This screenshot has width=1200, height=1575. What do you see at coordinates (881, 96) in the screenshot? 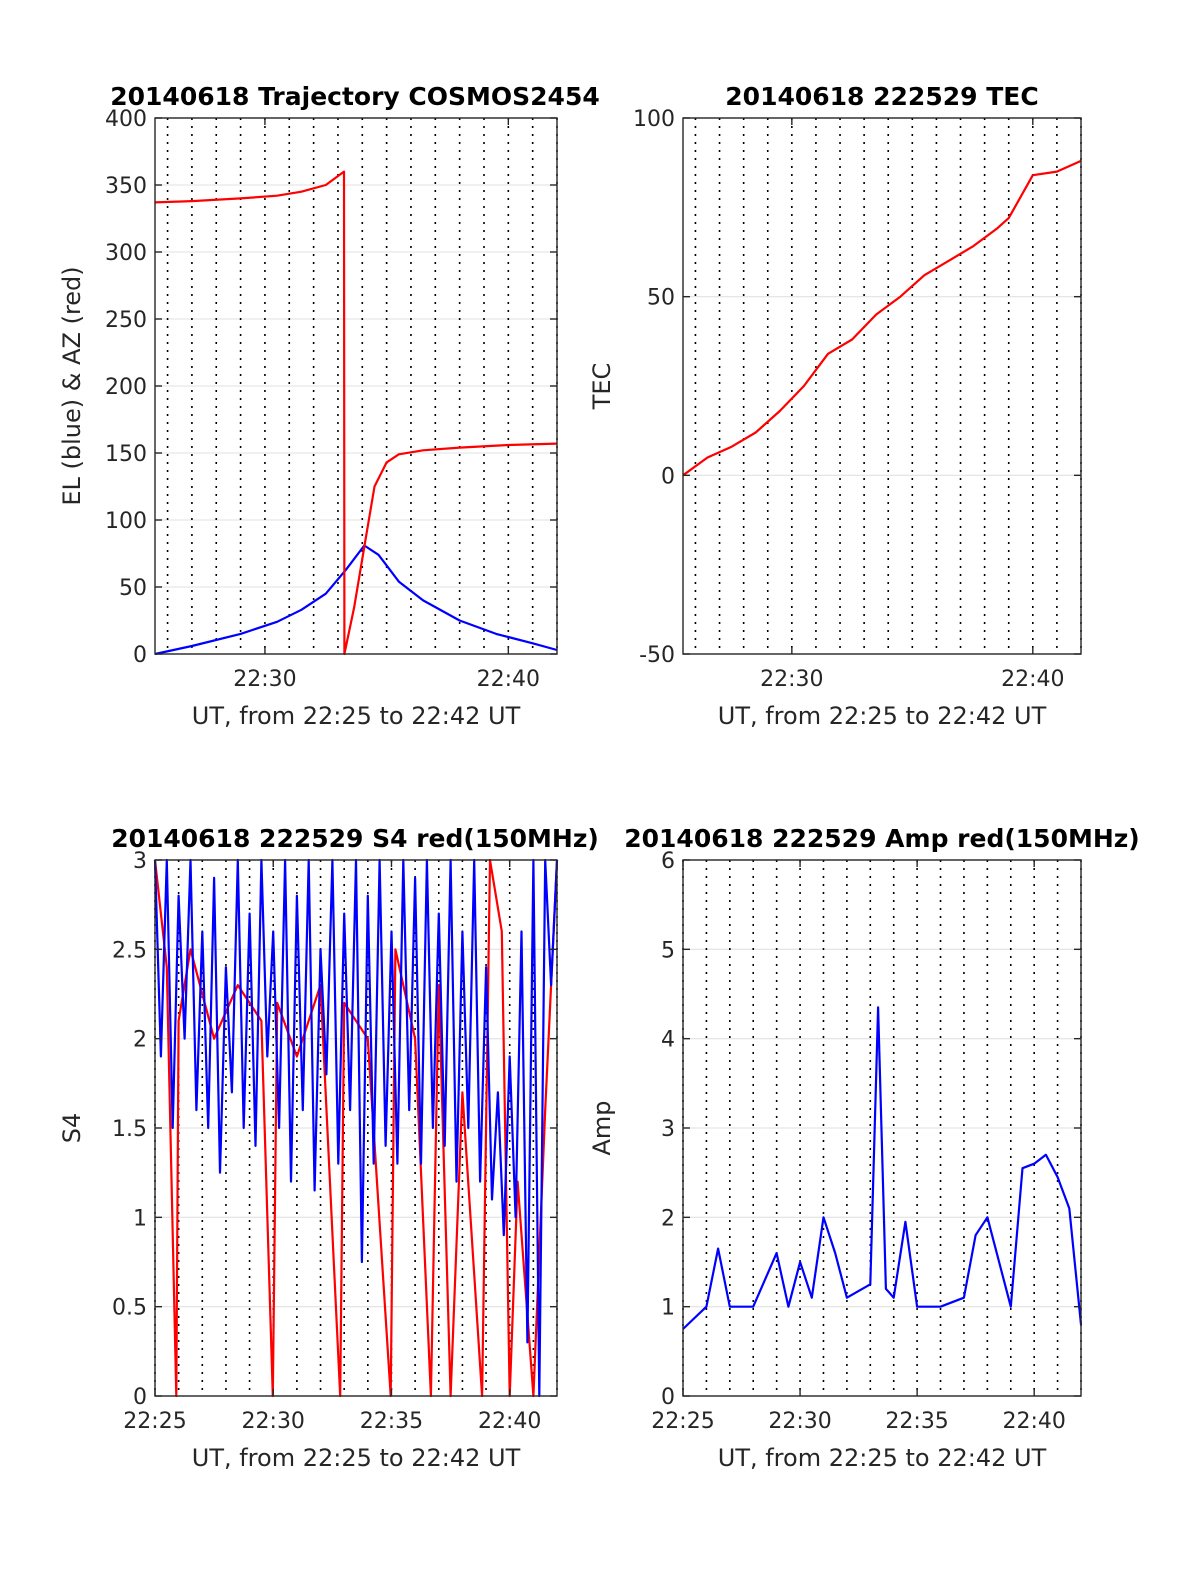
I see `chart-title: 20140618 222529 TEC` at bounding box center [881, 96].